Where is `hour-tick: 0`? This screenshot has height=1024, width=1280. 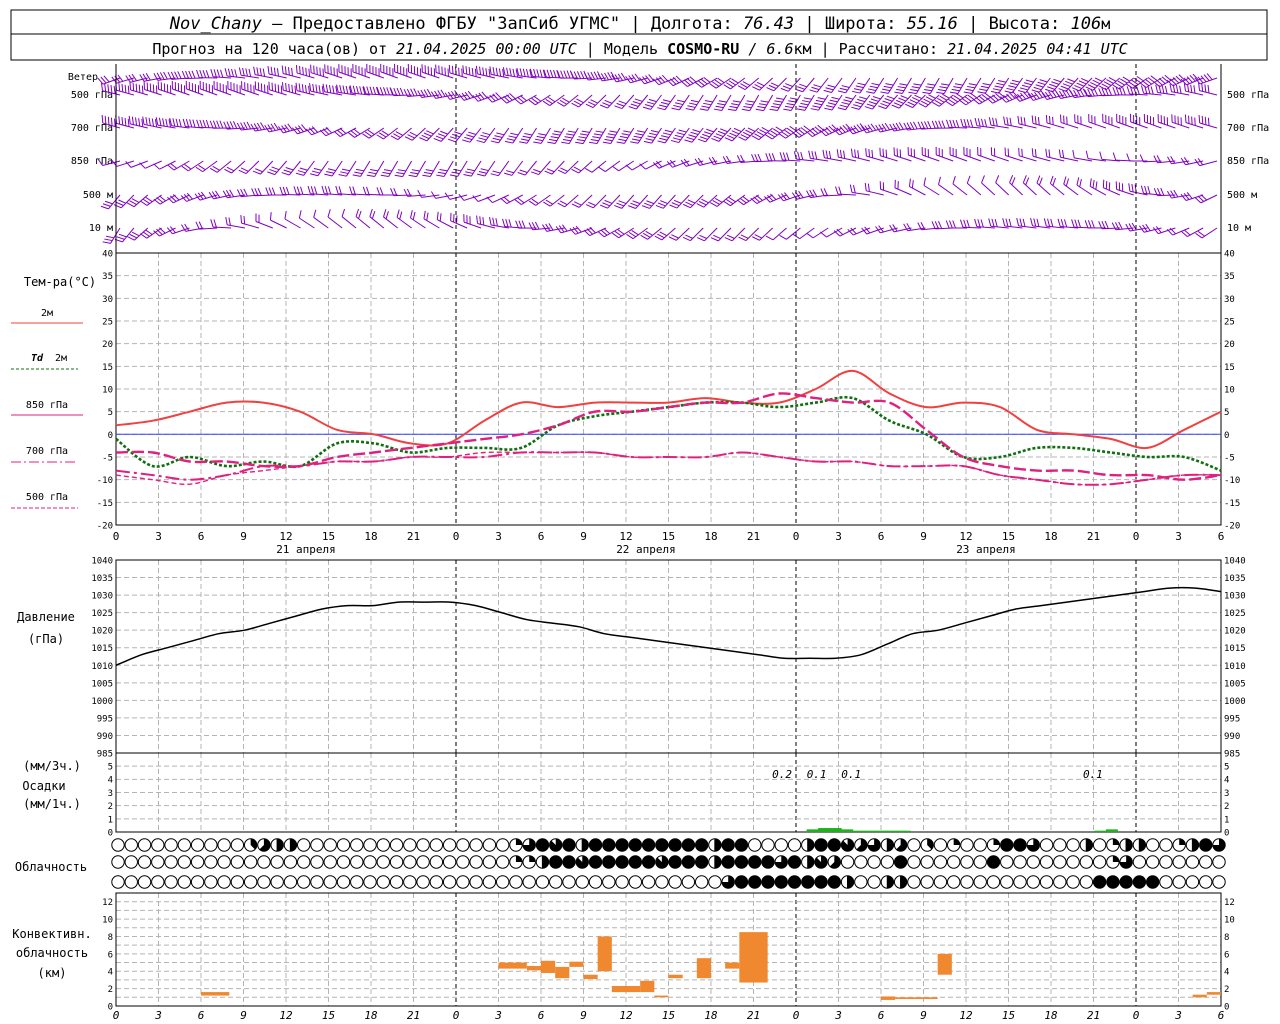
hour-tick: 0 is located at coordinates (116, 1015).